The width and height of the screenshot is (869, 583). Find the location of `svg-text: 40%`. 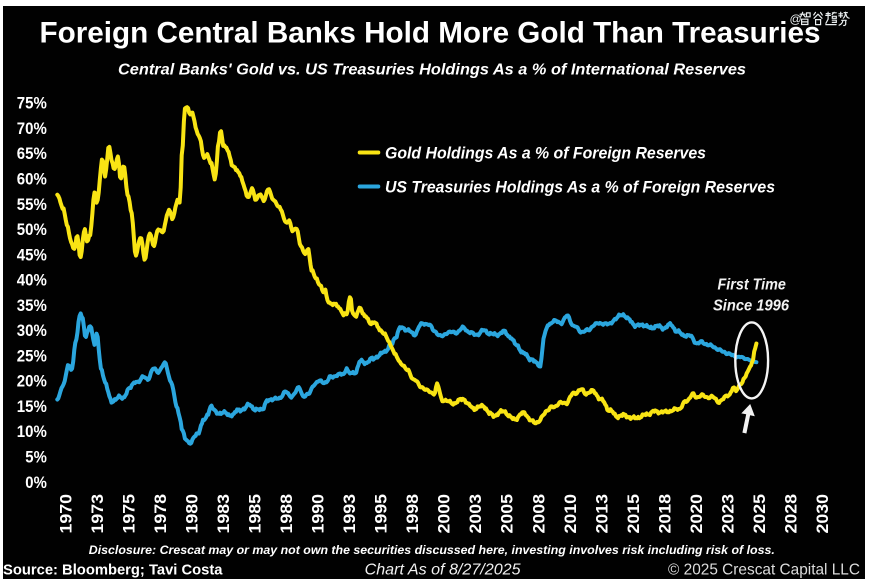

svg-text: 40% is located at coordinates (32, 280).